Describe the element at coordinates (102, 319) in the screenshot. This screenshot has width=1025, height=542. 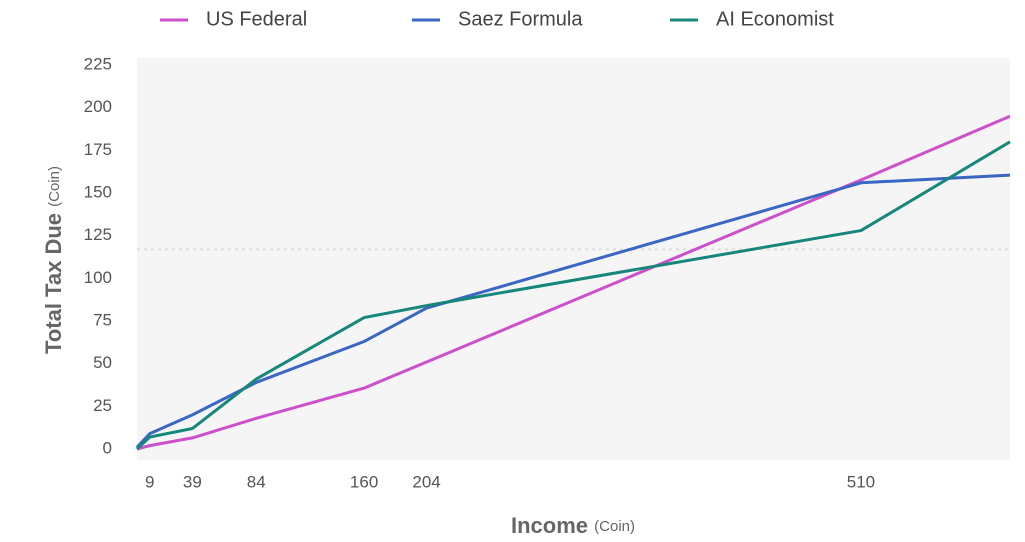
I see `y-tick-label: 75` at that location.